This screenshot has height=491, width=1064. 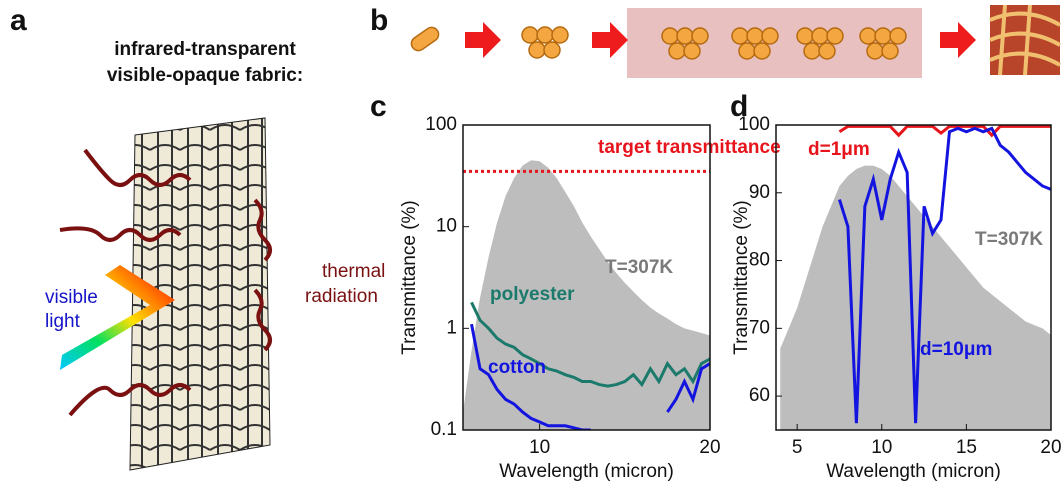 I want to click on x-tick-label: 5, so click(x=797, y=447).